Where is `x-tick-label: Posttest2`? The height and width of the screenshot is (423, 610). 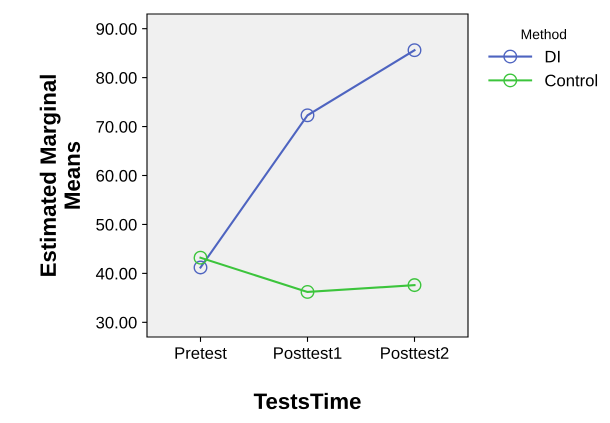 x-tick-label: Posttest2 is located at coordinates (414, 353).